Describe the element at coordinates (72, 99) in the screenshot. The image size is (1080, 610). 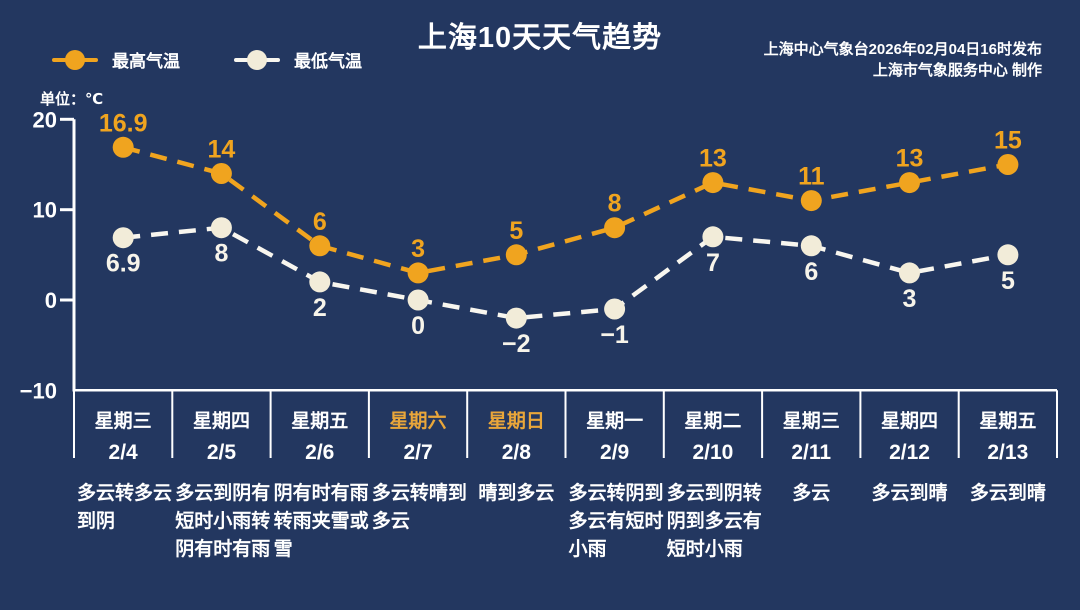
I see `unit-label: 单位：℃` at that location.